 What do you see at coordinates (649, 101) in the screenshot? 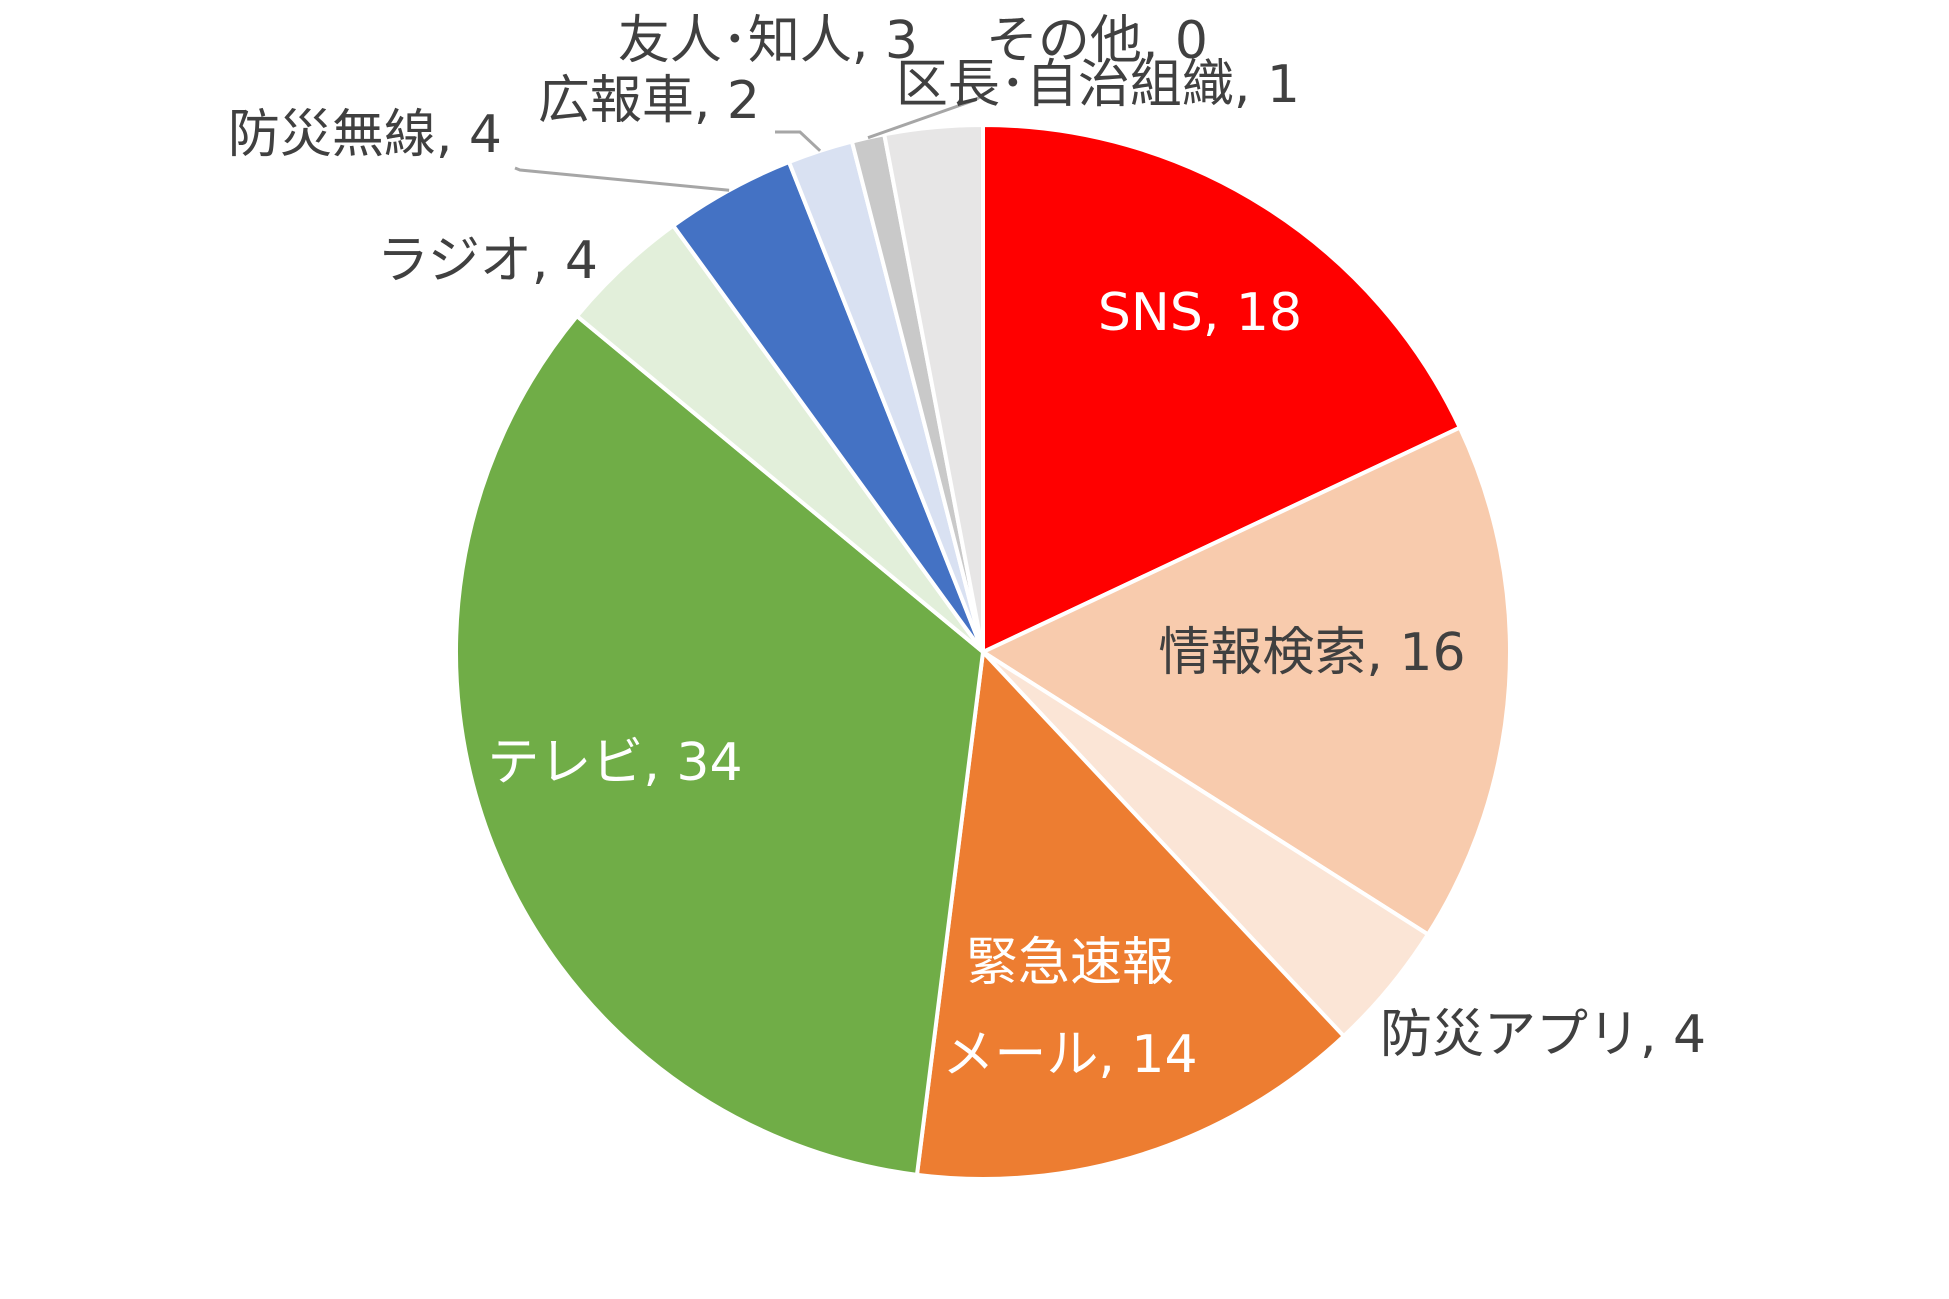
I see `slice-label-7: 広報車, 2` at bounding box center [649, 101].